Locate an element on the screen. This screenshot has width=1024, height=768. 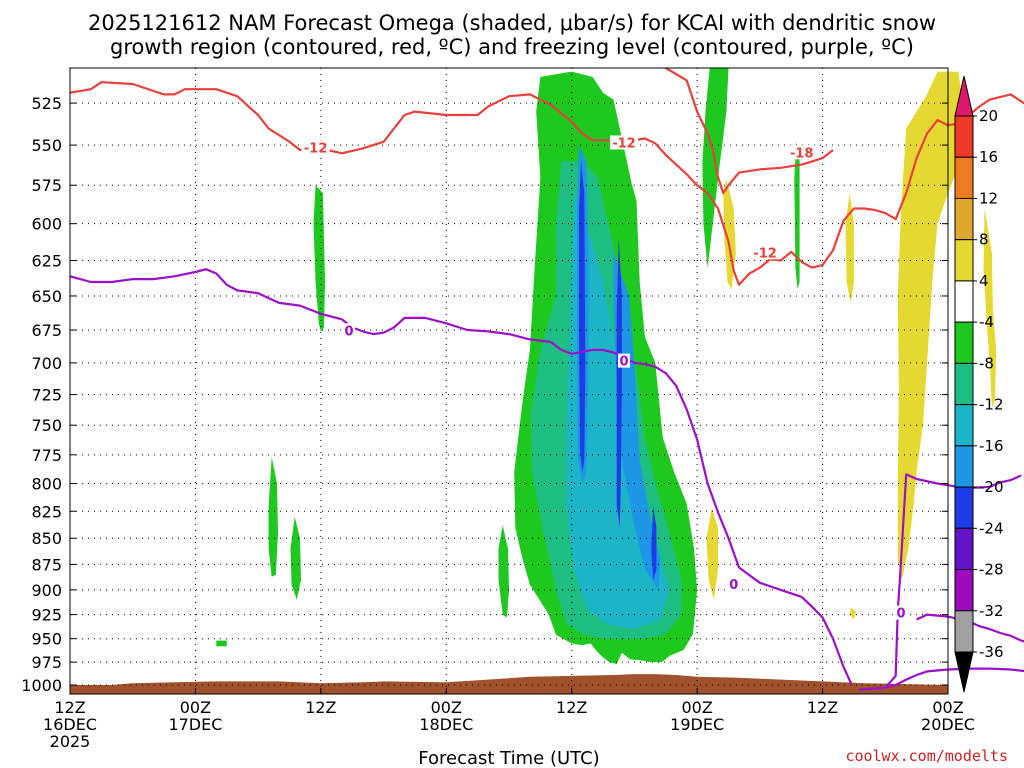
colorbar-label-4: 4 is located at coordinates (984, 281).